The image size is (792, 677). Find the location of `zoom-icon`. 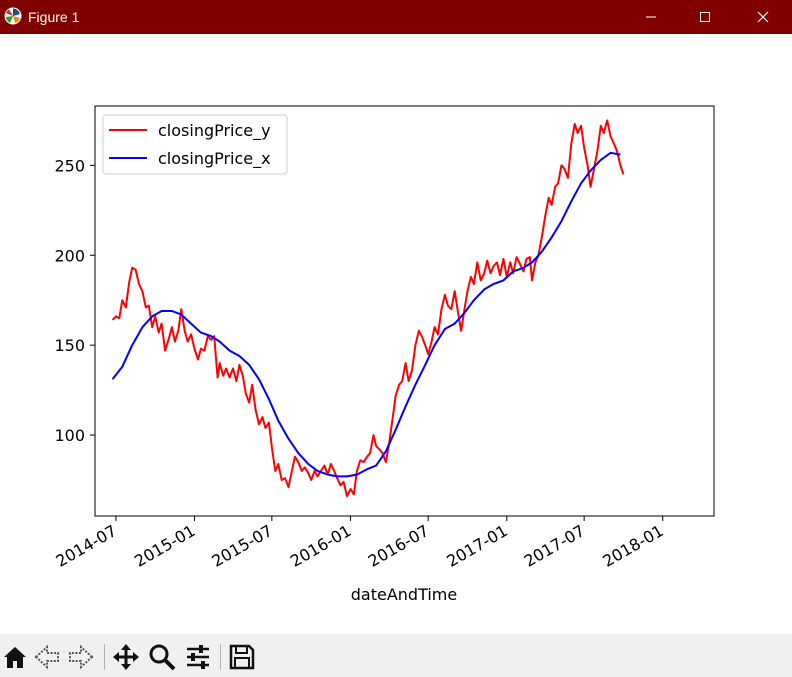

zoom-icon is located at coordinates (162, 657).